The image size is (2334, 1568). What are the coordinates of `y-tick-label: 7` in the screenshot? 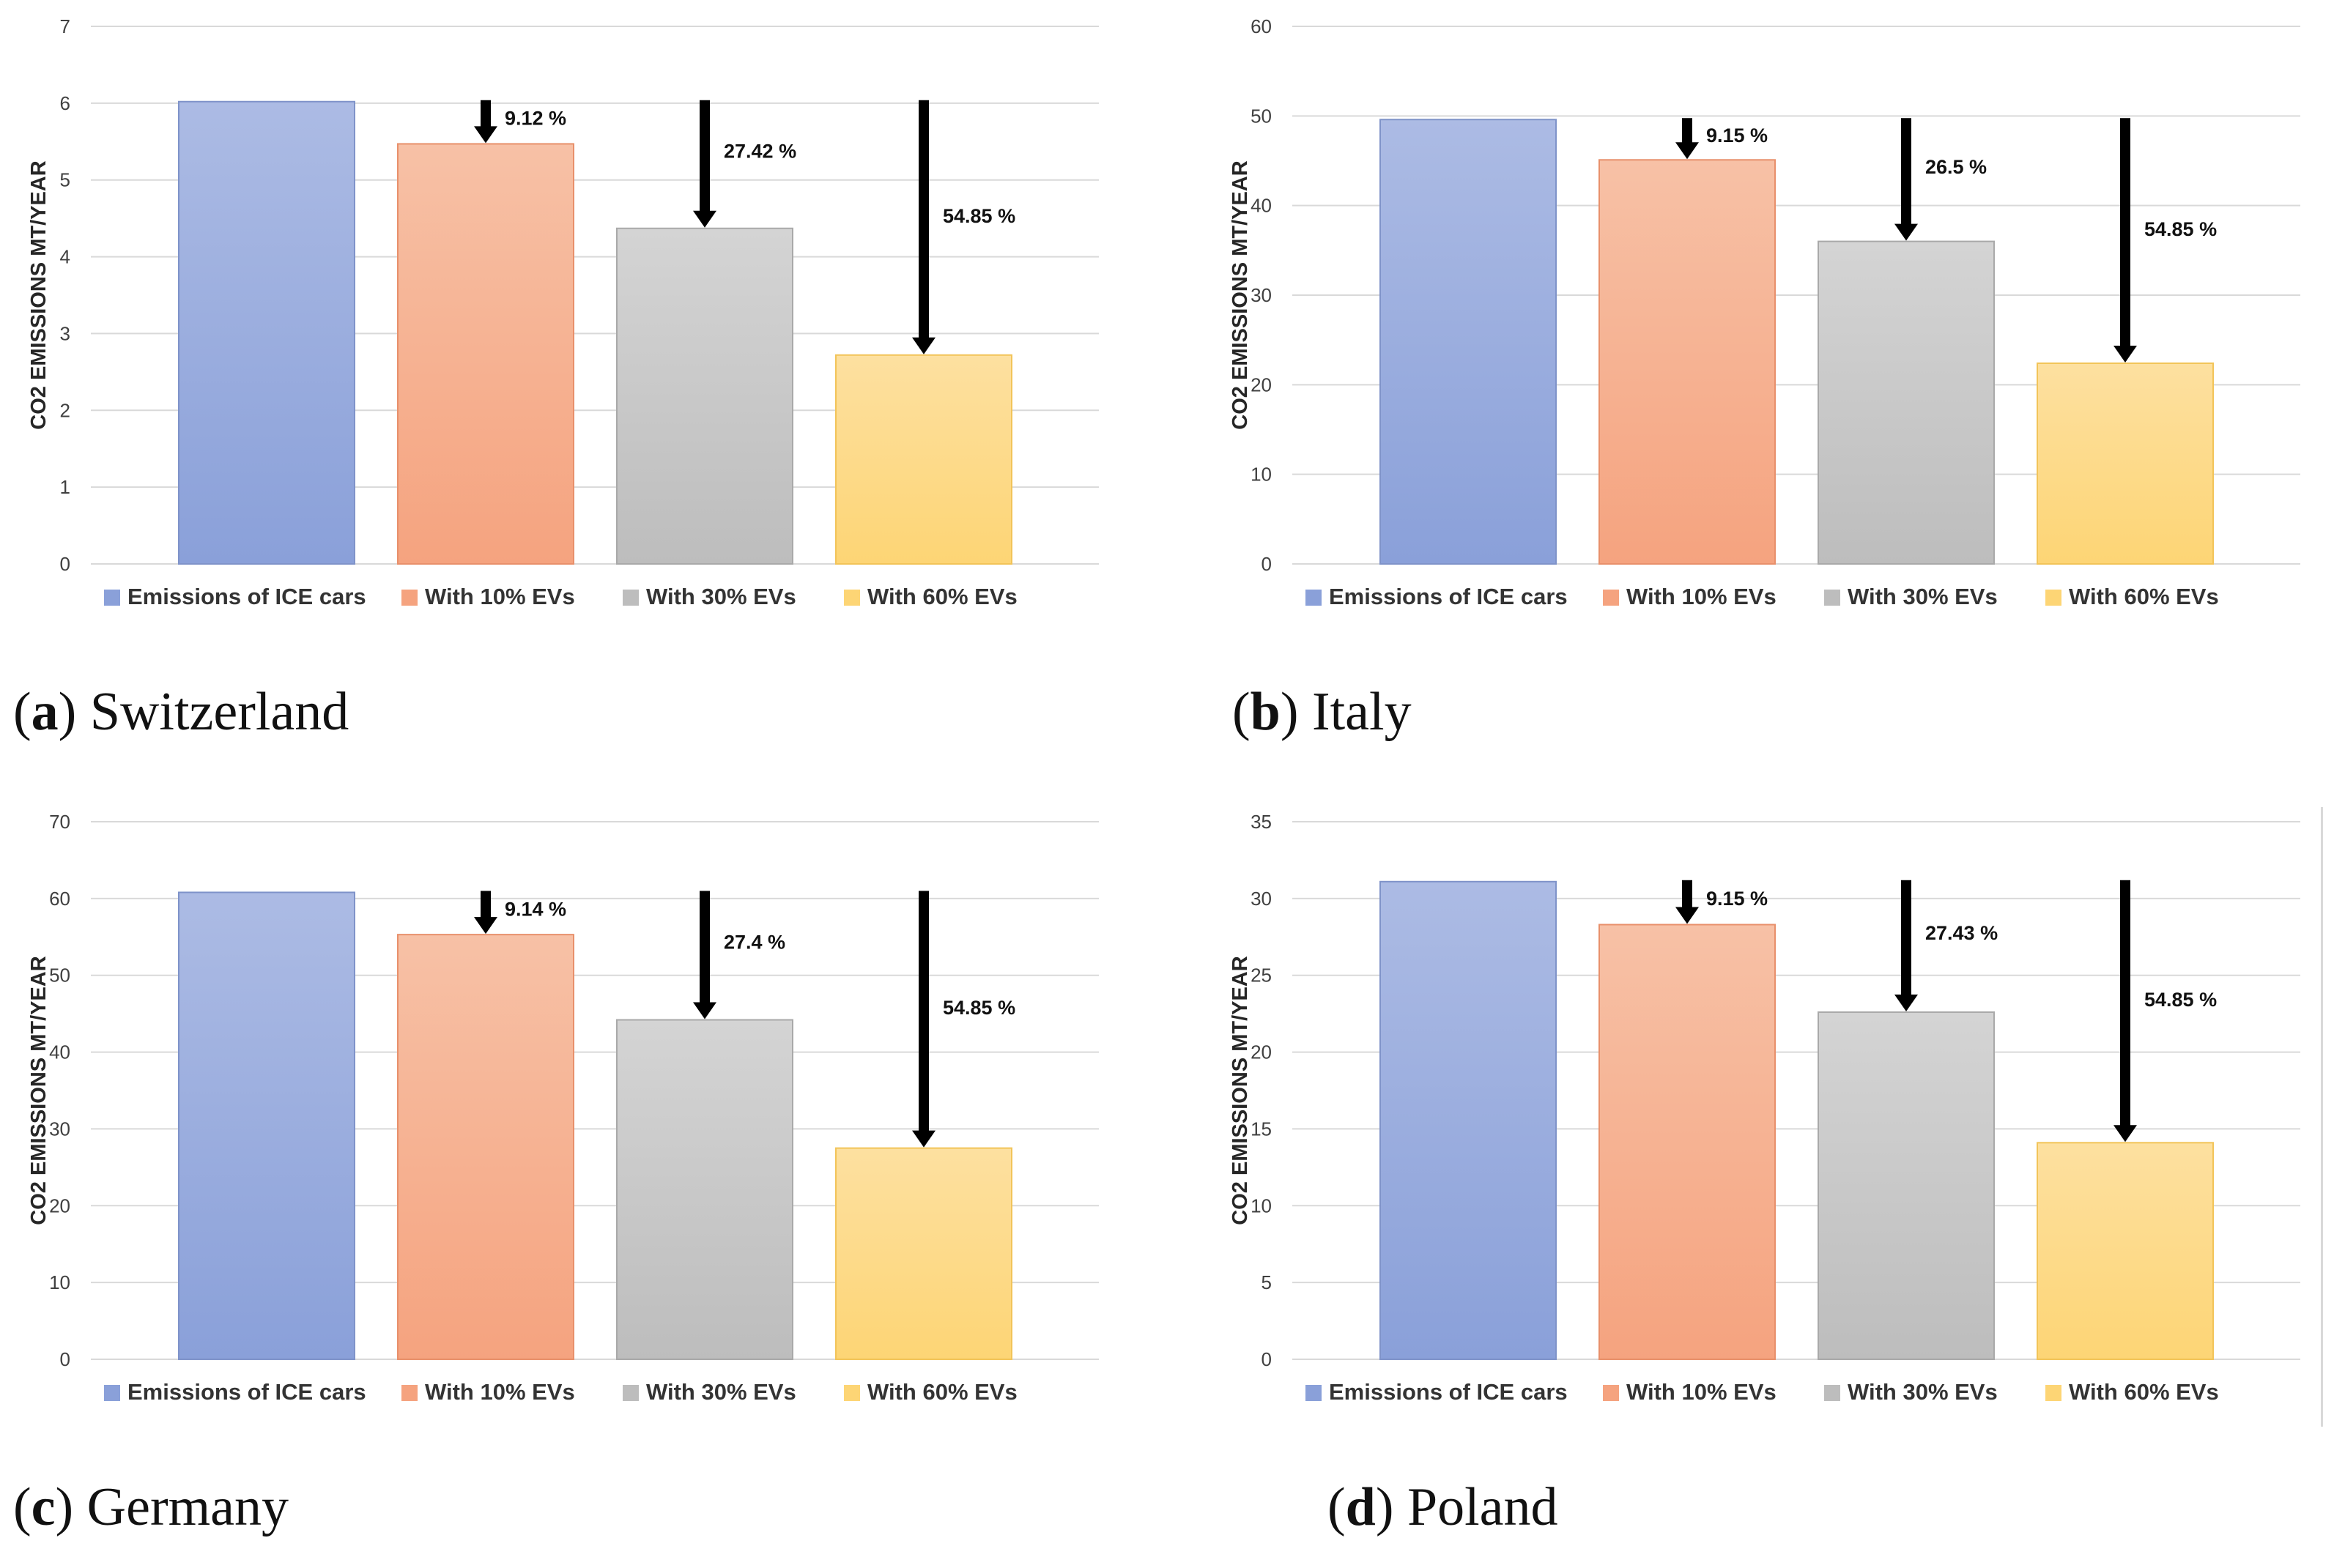 It's located at (65, 26).